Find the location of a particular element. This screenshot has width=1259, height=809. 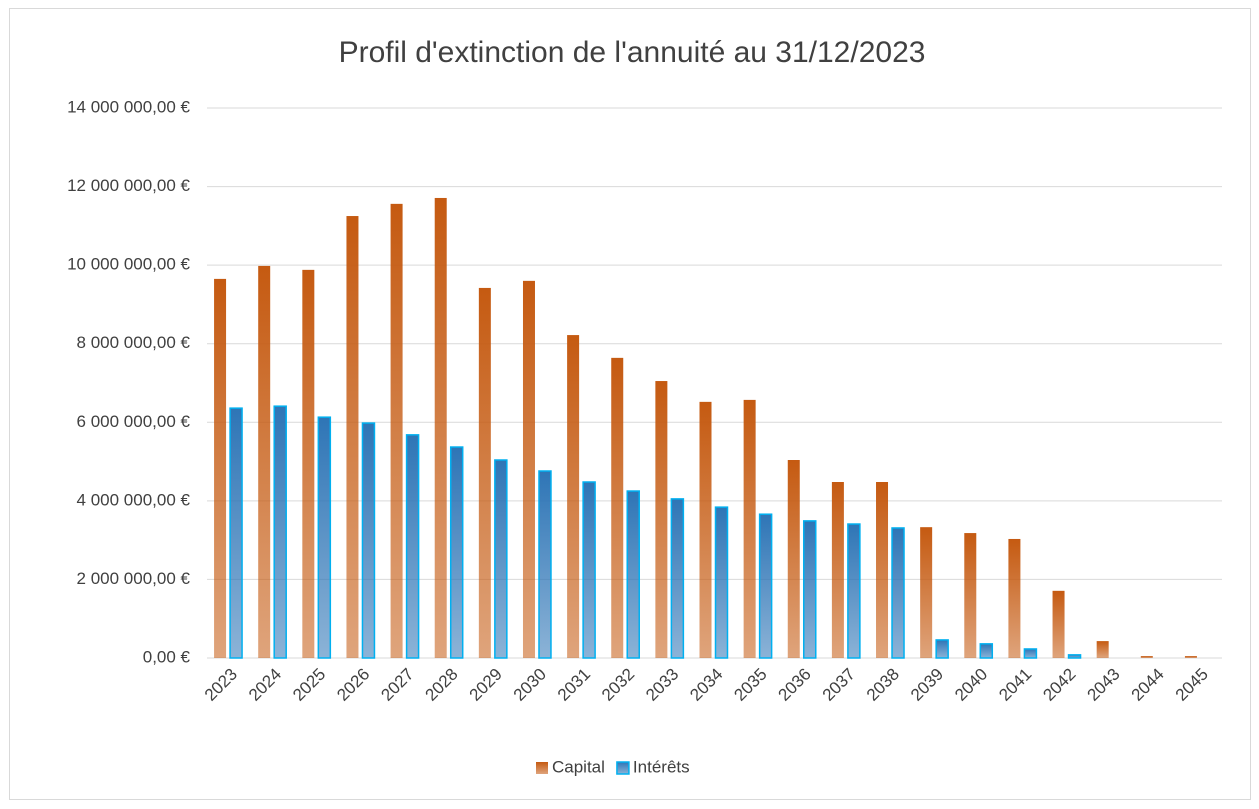

y-tick-label: 0,00 € is located at coordinates (167, 656).